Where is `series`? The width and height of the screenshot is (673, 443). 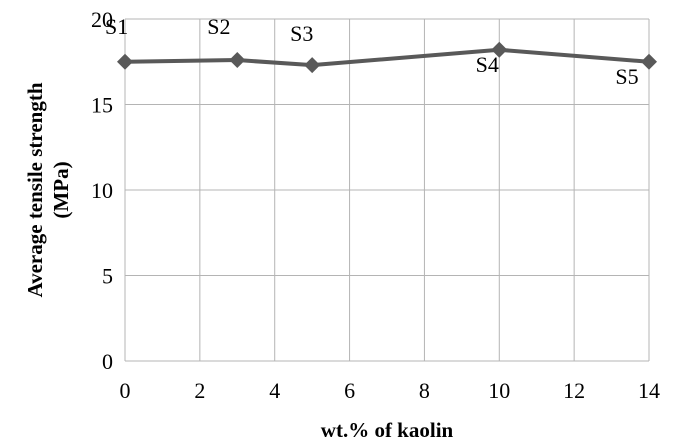 series is located at coordinates (387, 57).